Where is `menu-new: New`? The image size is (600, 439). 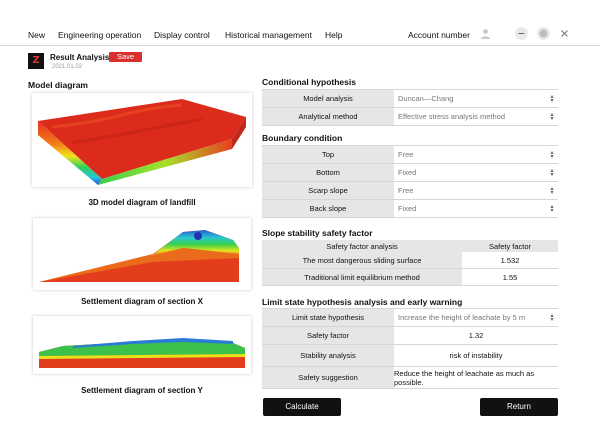
menu-new: New is located at coordinates (37, 35).